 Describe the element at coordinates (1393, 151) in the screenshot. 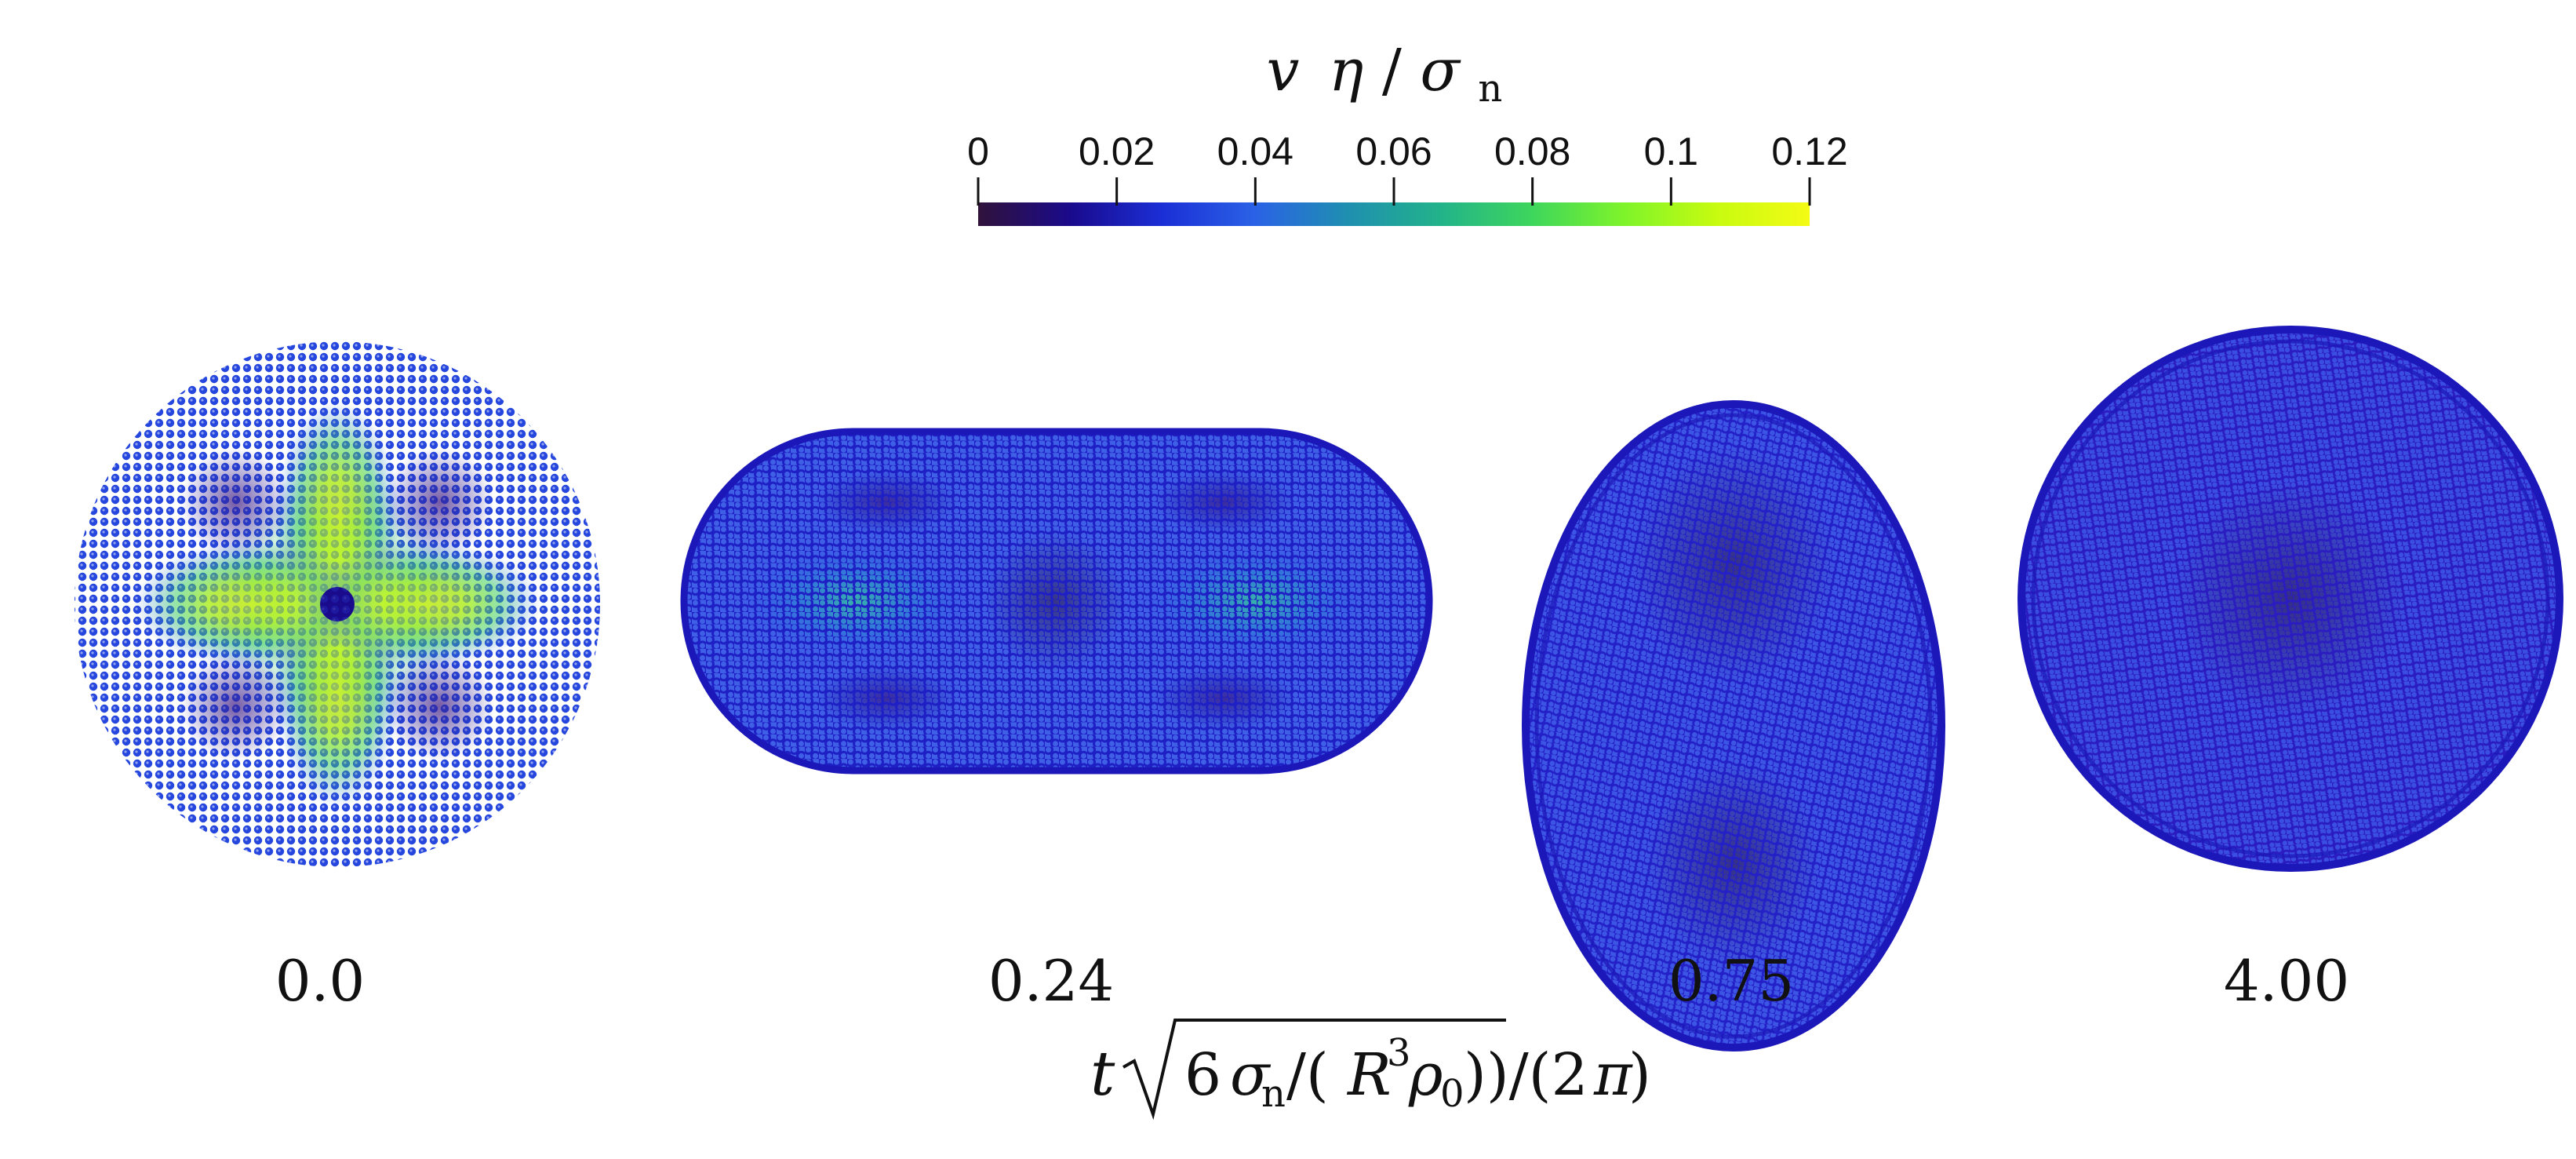

I see `colorbar-tick-label: 0.06` at that location.